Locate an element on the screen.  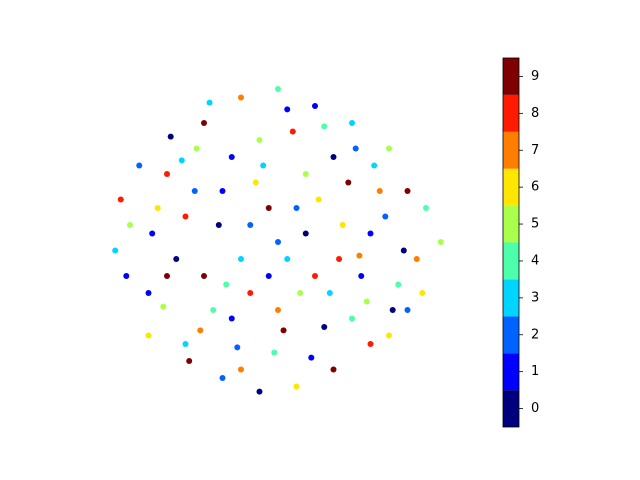
colorbar: 0 1 2 3 4 5 6 7 8 9 is located at coordinates (520, 242).